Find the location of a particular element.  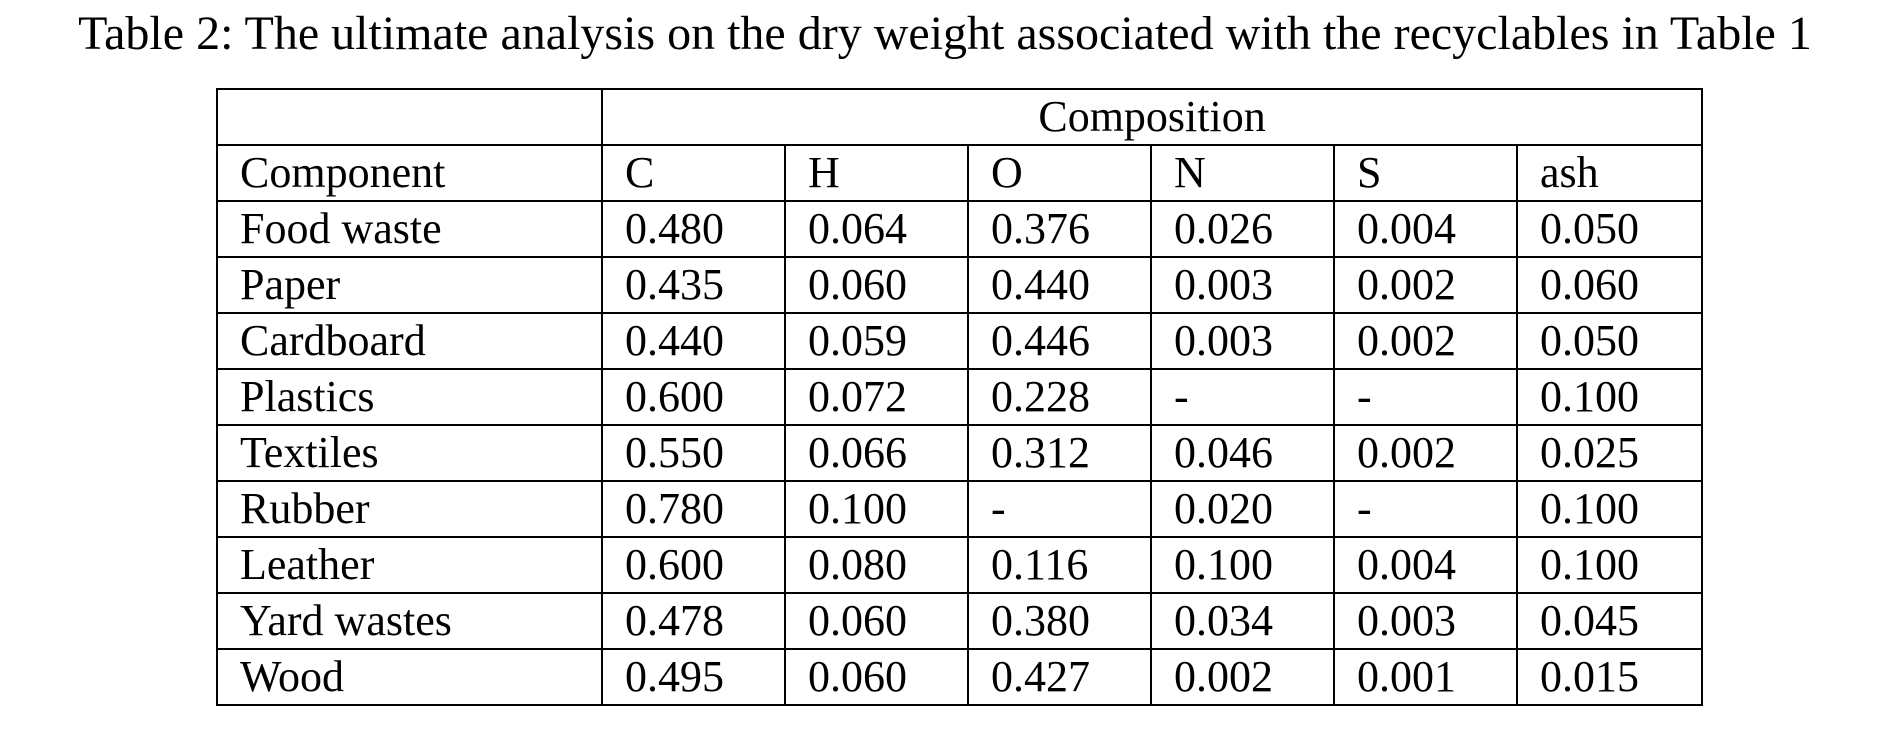

cell-h: 0.080 is located at coordinates (876, 565).